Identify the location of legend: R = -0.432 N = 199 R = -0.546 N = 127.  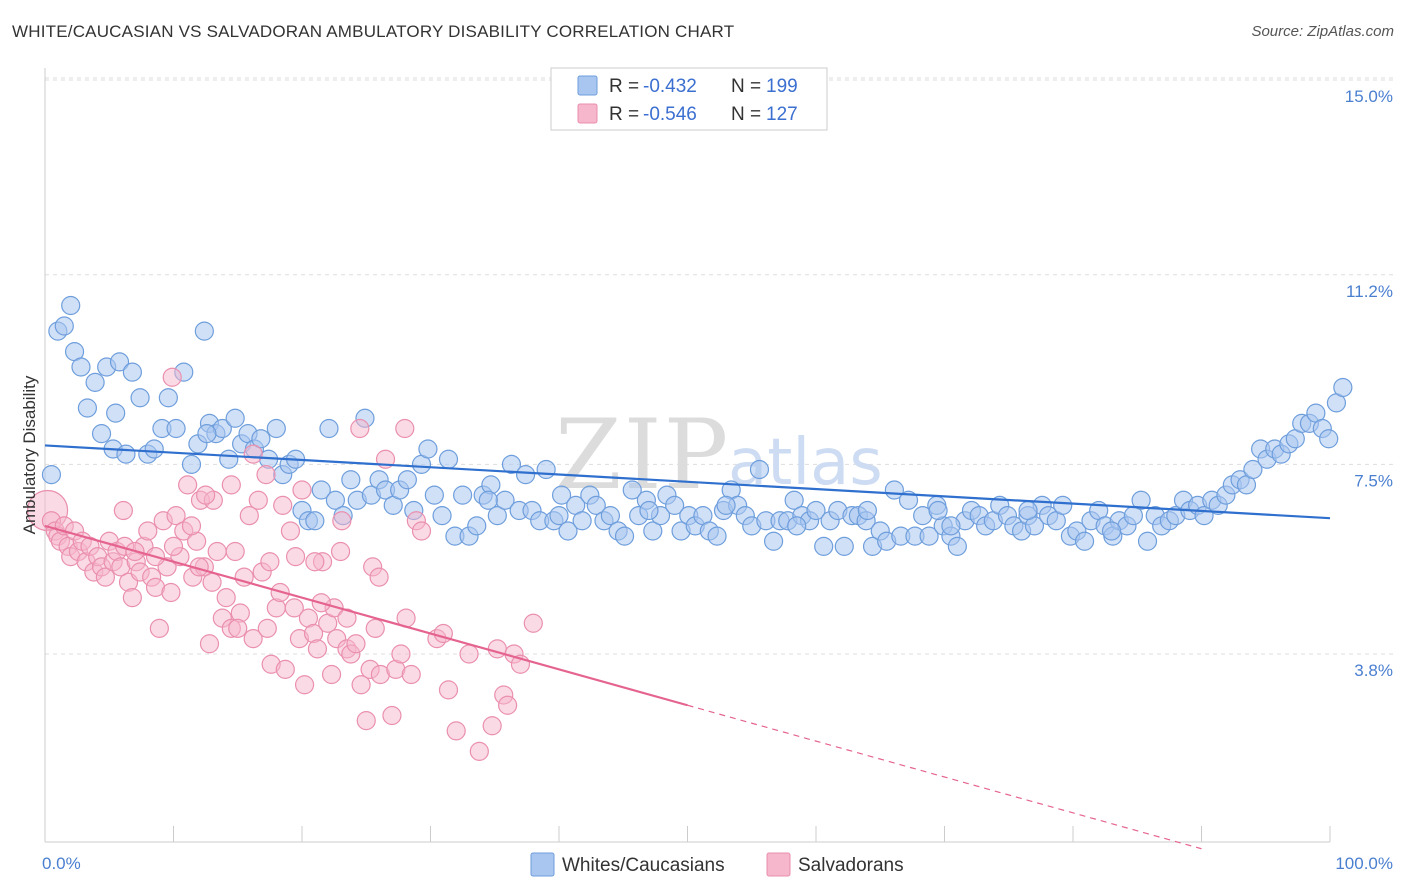
(689, 99).